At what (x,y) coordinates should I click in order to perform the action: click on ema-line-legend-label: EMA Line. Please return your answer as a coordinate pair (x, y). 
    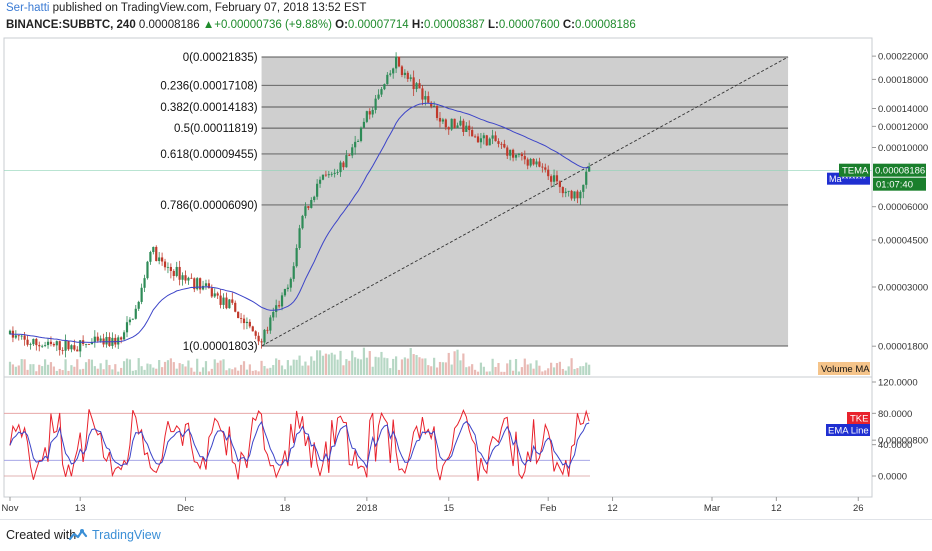
    Looking at the image, I should click on (848, 431).